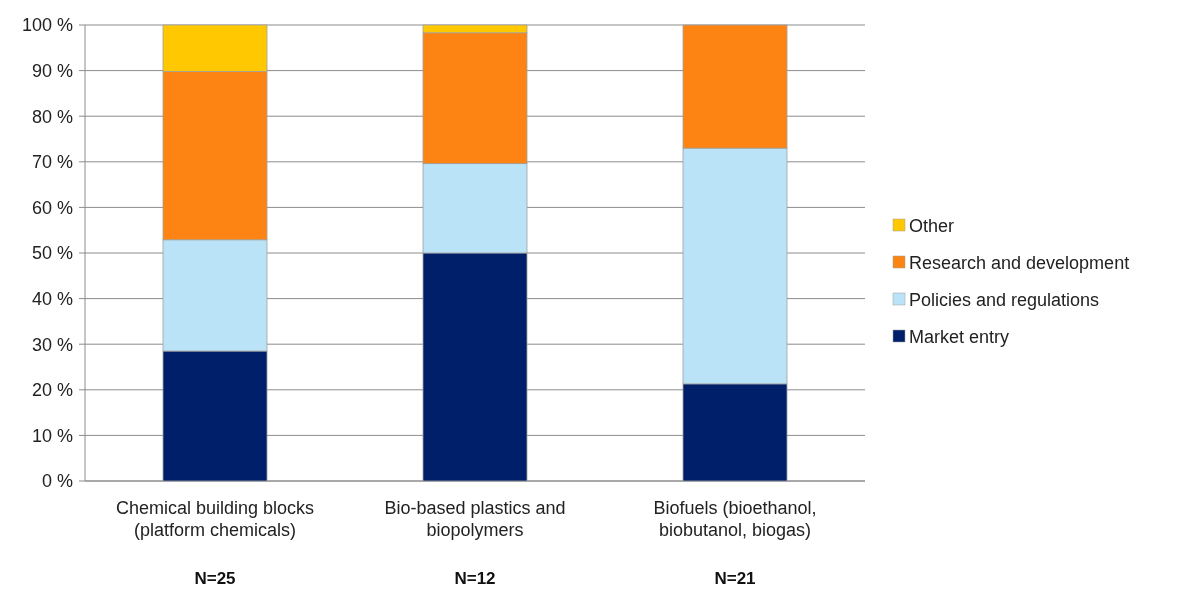 This screenshot has height=590, width=1187. I want to click on y-tick-label: 20 %, so click(52, 390).